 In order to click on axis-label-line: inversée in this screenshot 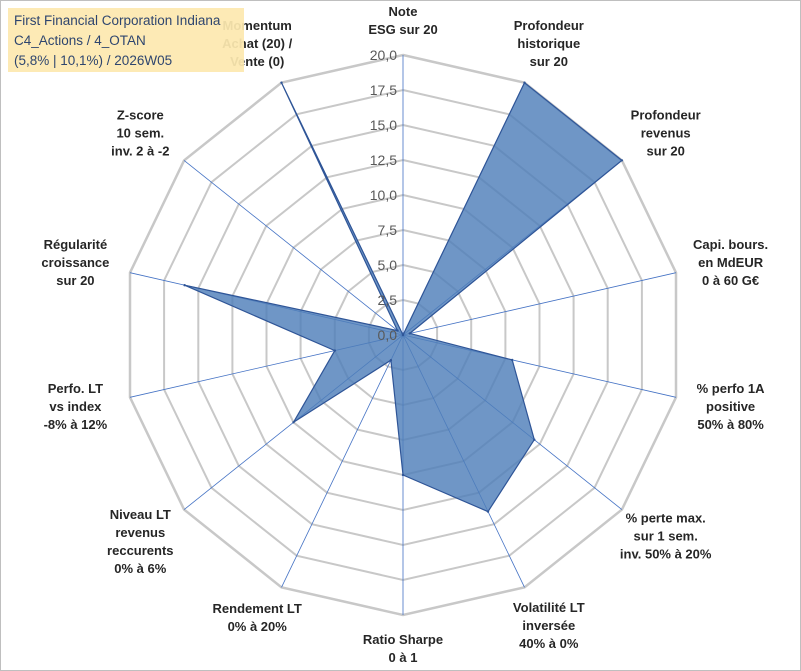, I will do `click(548, 625)`.